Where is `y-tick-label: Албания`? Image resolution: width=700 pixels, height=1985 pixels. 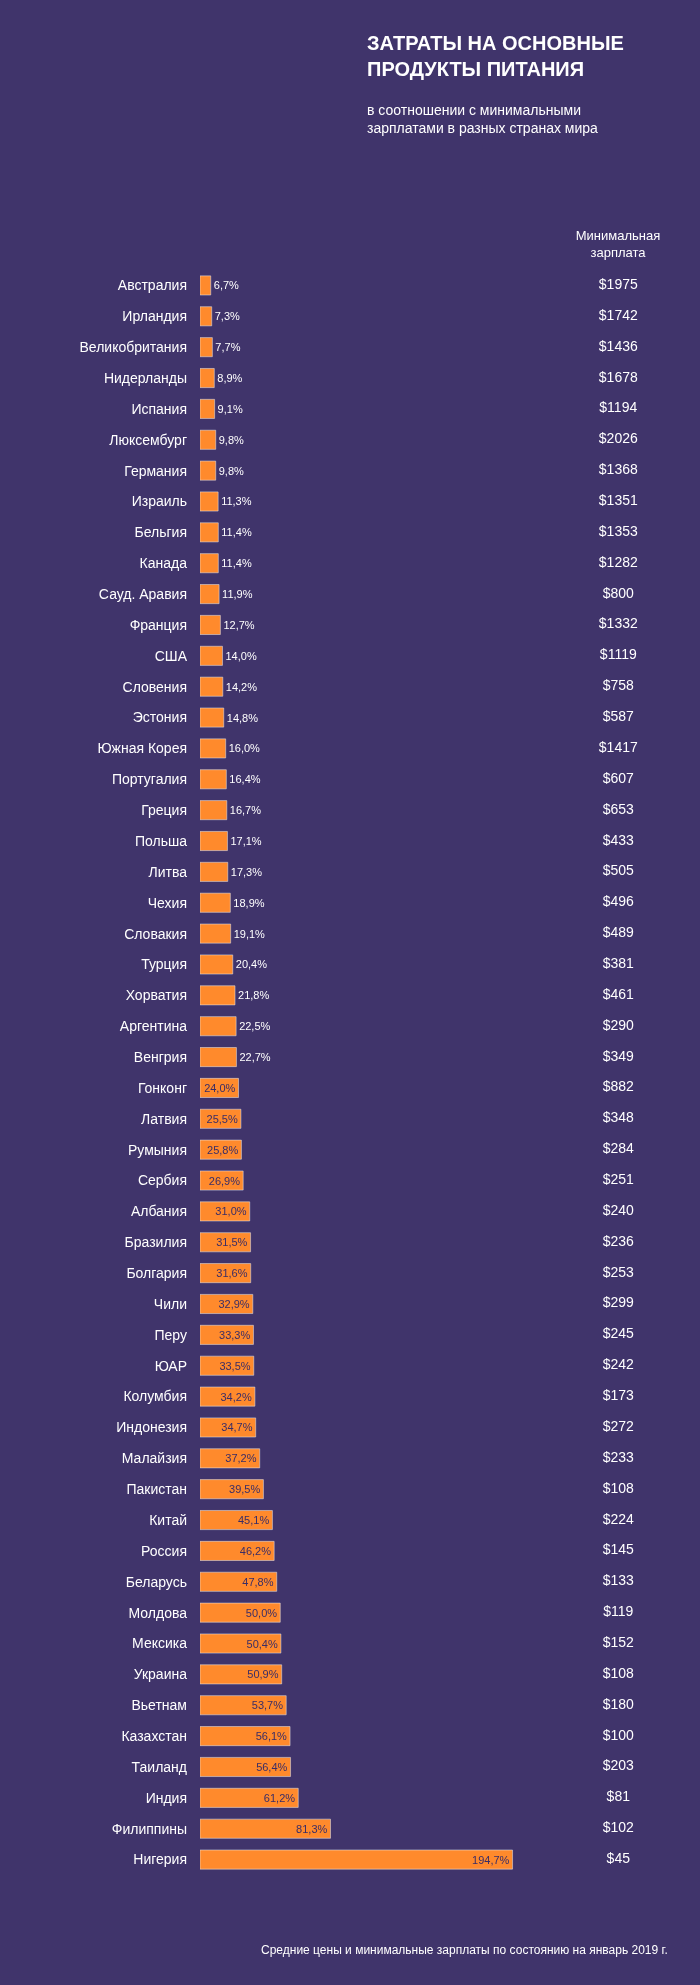
y-tick-label: Албания is located at coordinates (158, 1211).